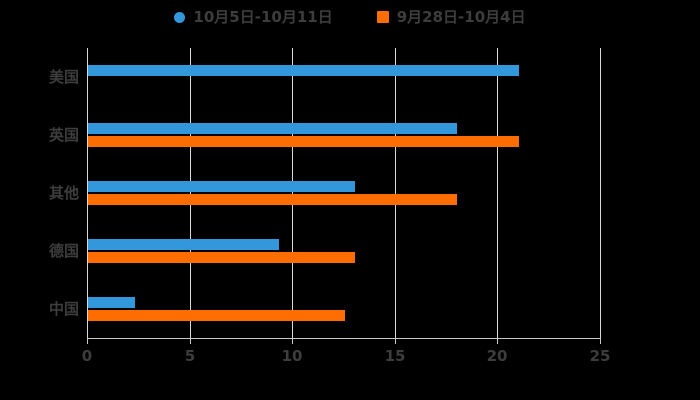 This screenshot has height=400, width=700. I want to click on x-axis-tick-label: 15, so click(395, 356).